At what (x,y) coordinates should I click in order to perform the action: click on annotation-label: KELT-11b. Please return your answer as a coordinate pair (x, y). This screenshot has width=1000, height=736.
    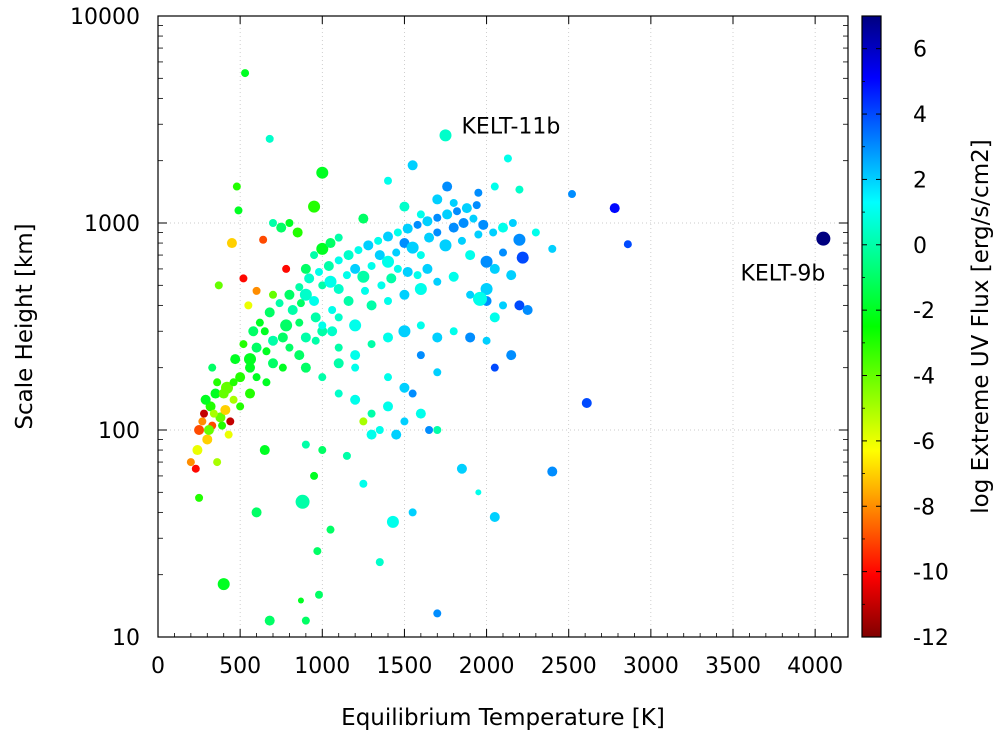
    Looking at the image, I should click on (511, 126).